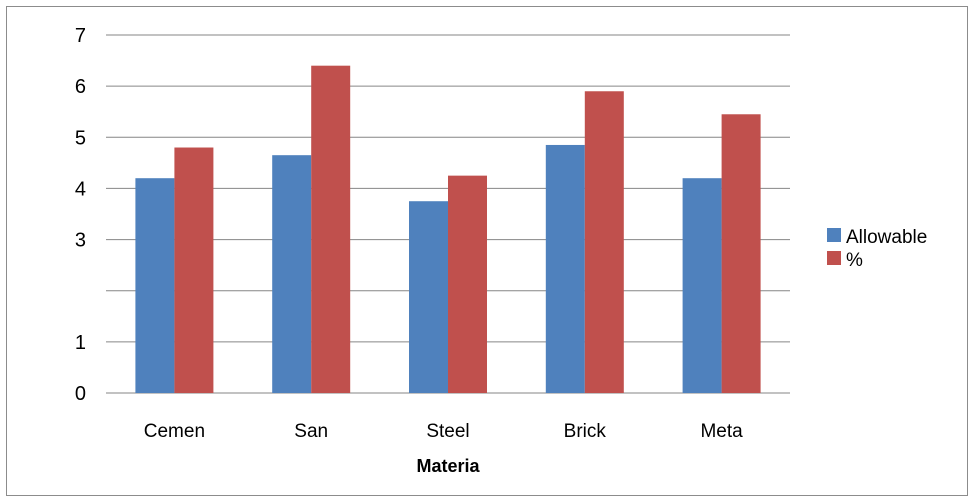 The image size is (975, 503). What do you see at coordinates (447, 431) in the screenshot?
I see `x-category-label: Steel` at bounding box center [447, 431].